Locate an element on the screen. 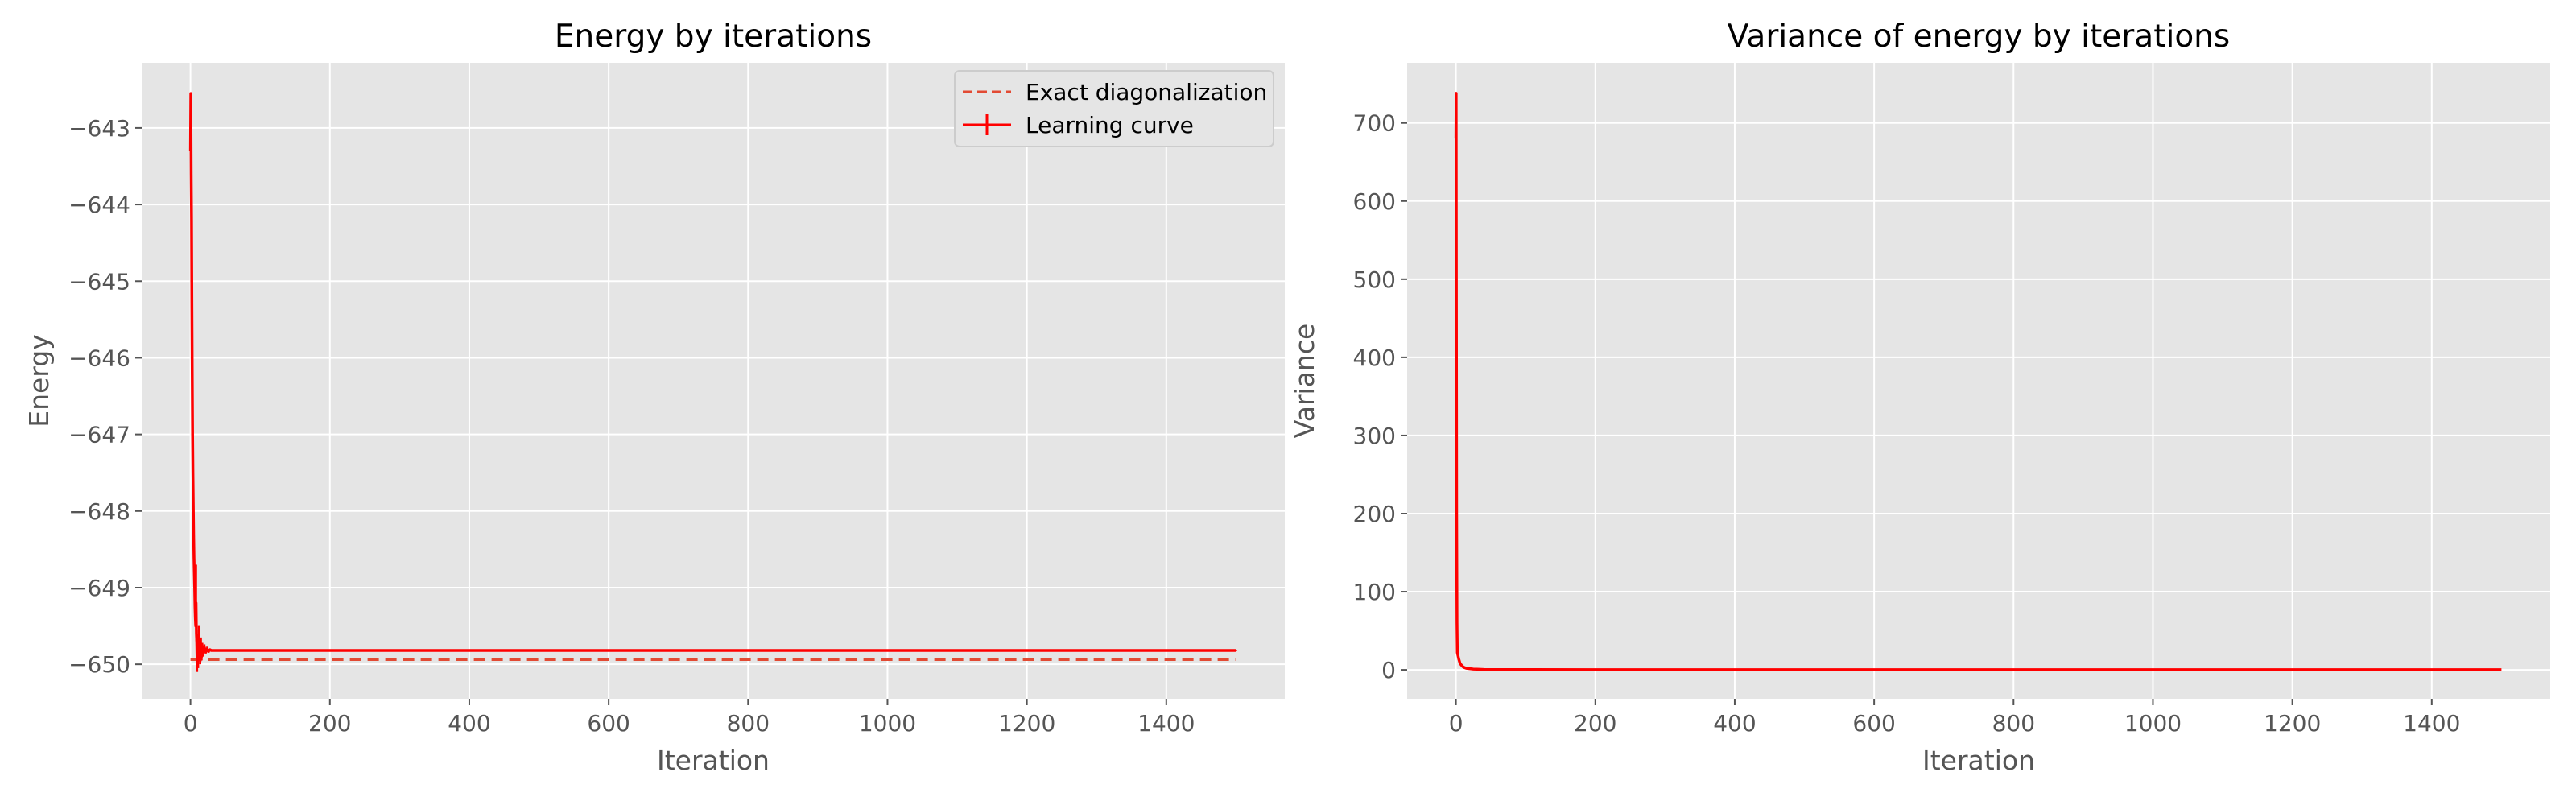 The width and height of the screenshot is (2576, 805). energy-y-tick-label: −648 is located at coordinates (99, 511).